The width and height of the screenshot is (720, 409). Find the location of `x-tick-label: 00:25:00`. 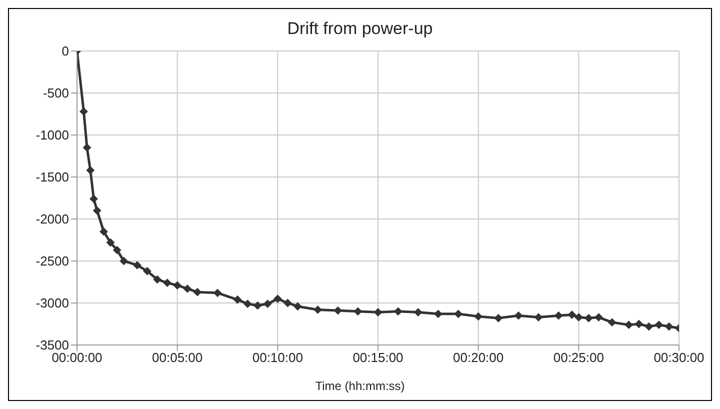

x-tick-label: 00:25:00 is located at coordinates (578, 358).